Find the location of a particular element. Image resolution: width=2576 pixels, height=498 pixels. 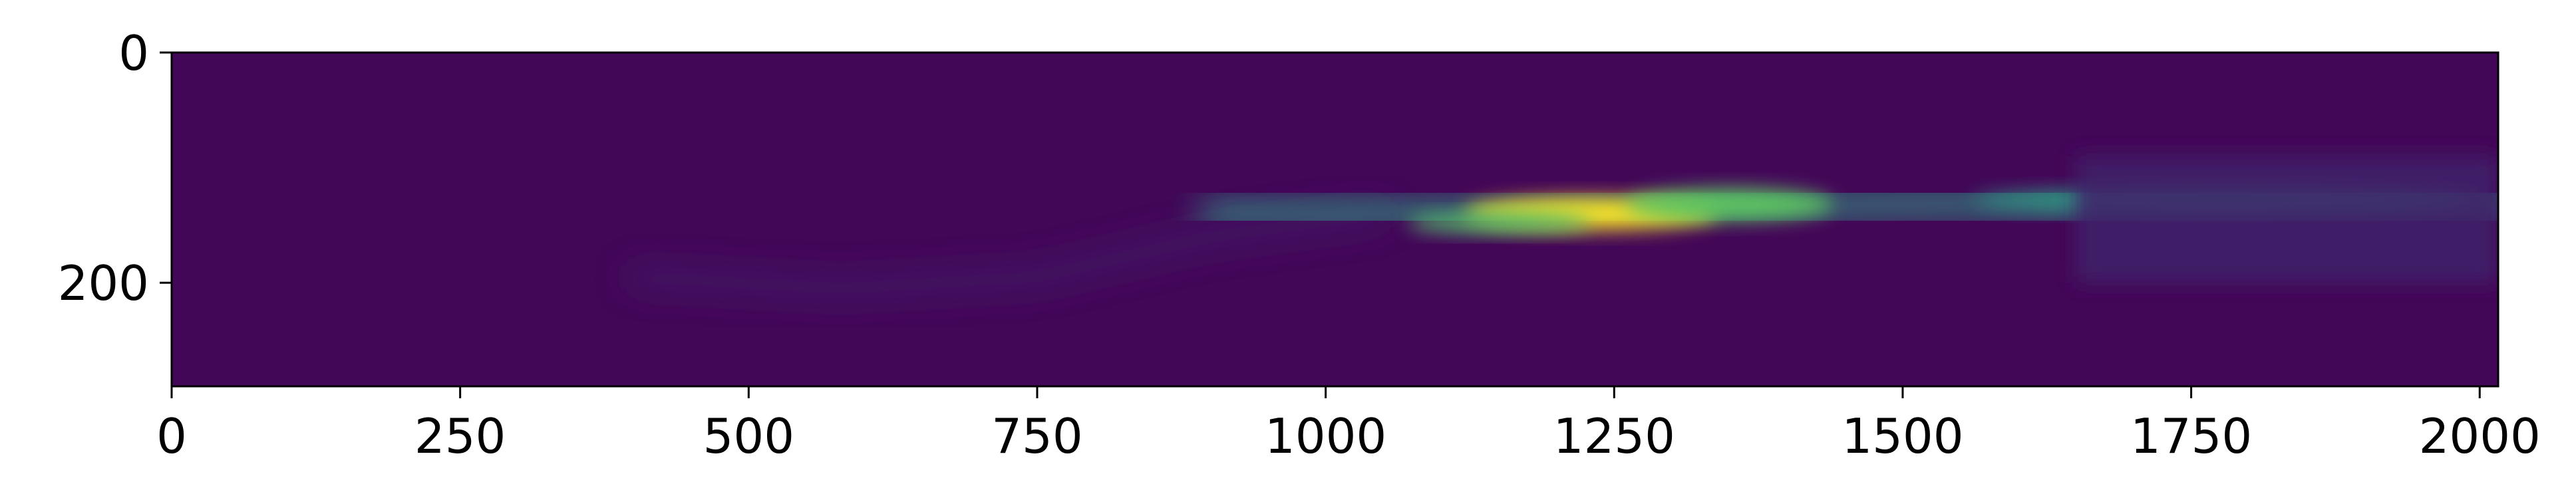

x-tick-label: 2000 is located at coordinates (2480, 436).